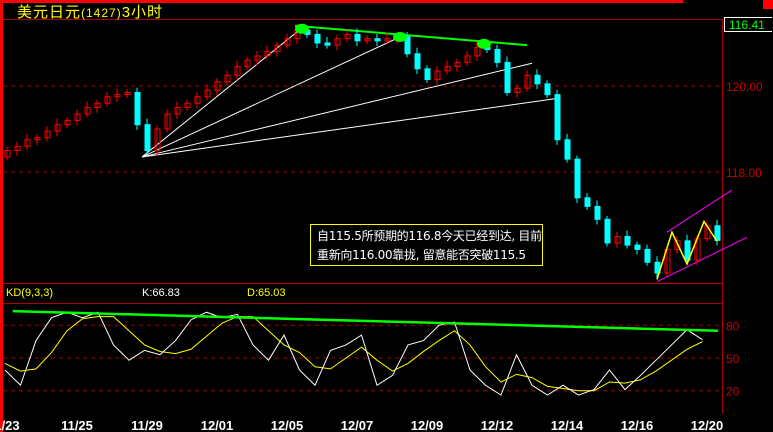  Describe the element at coordinates (365, 320) in the screenshot. I see `kd-trendline` at that location.